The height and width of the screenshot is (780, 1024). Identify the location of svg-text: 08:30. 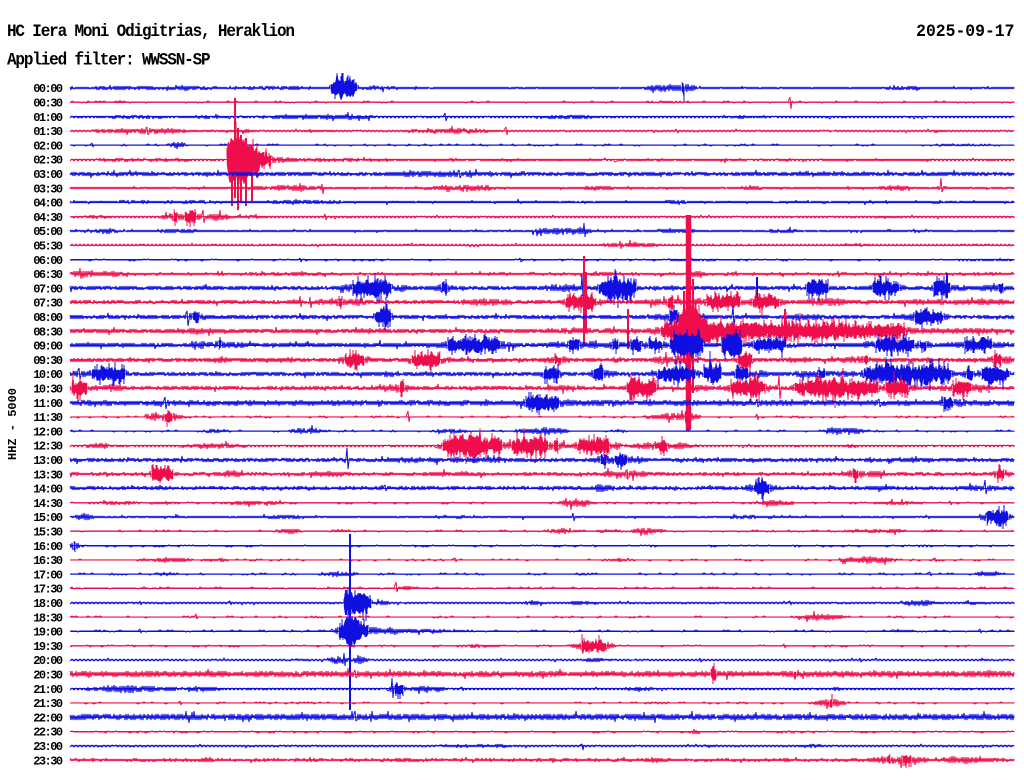
(48, 332).